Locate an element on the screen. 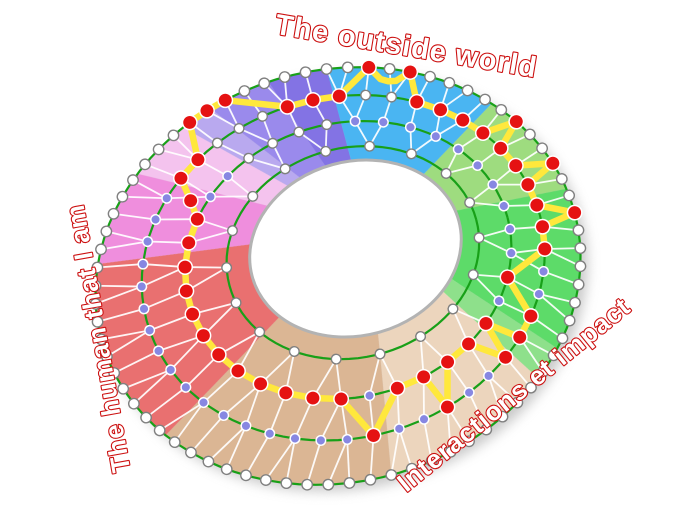  sector-pink-pale is located at coordinates (213, 166).